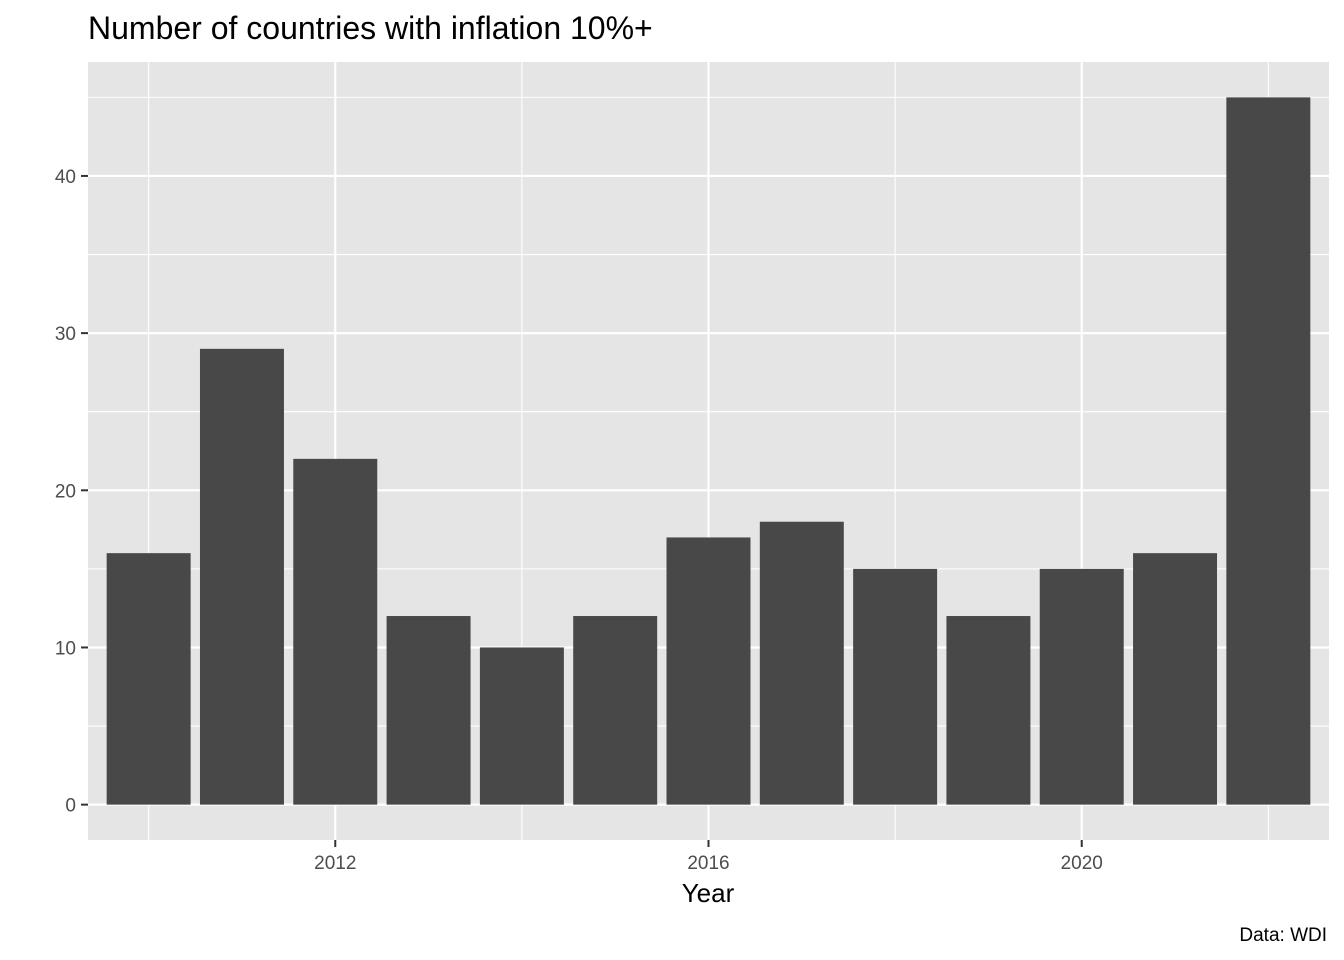  What do you see at coordinates (988, 710) in the screenshot?
I see `bar-2019` at bounding box center [988, 710].